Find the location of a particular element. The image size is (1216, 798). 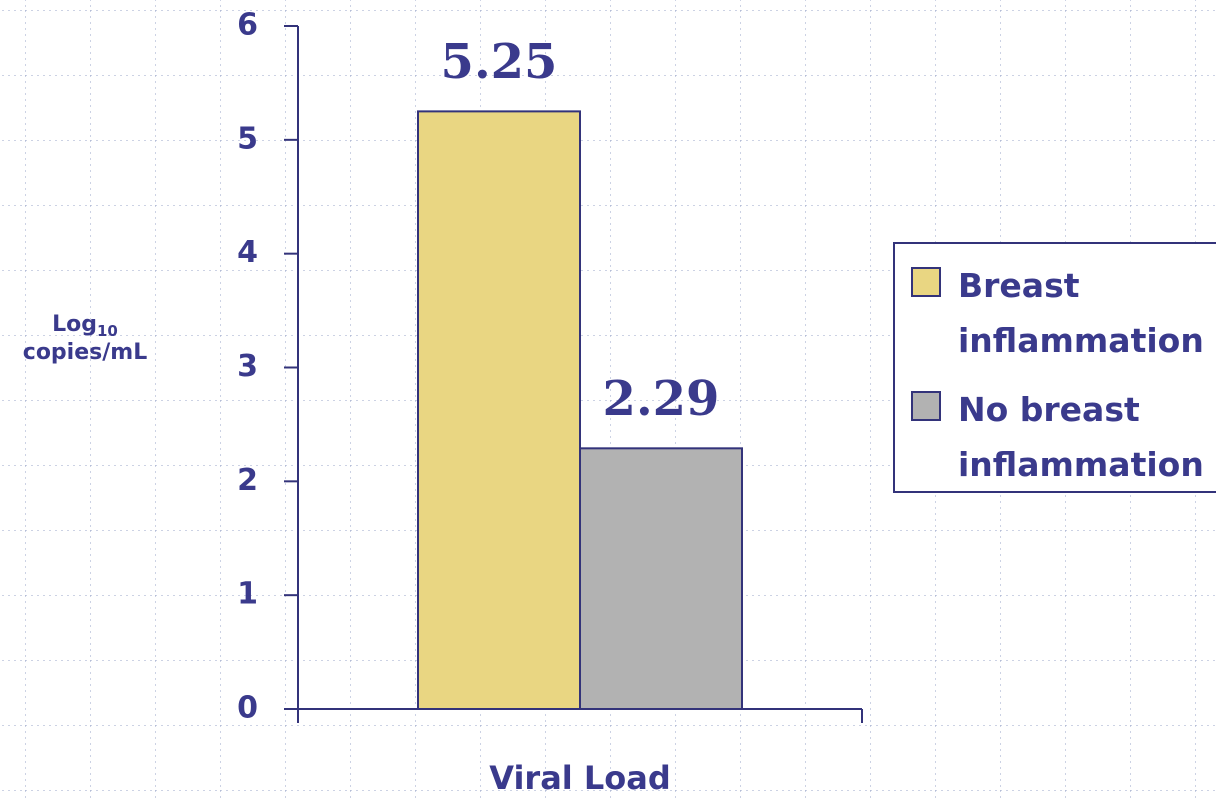

y-tick-label: 6 is located at coordinates (247, 25).